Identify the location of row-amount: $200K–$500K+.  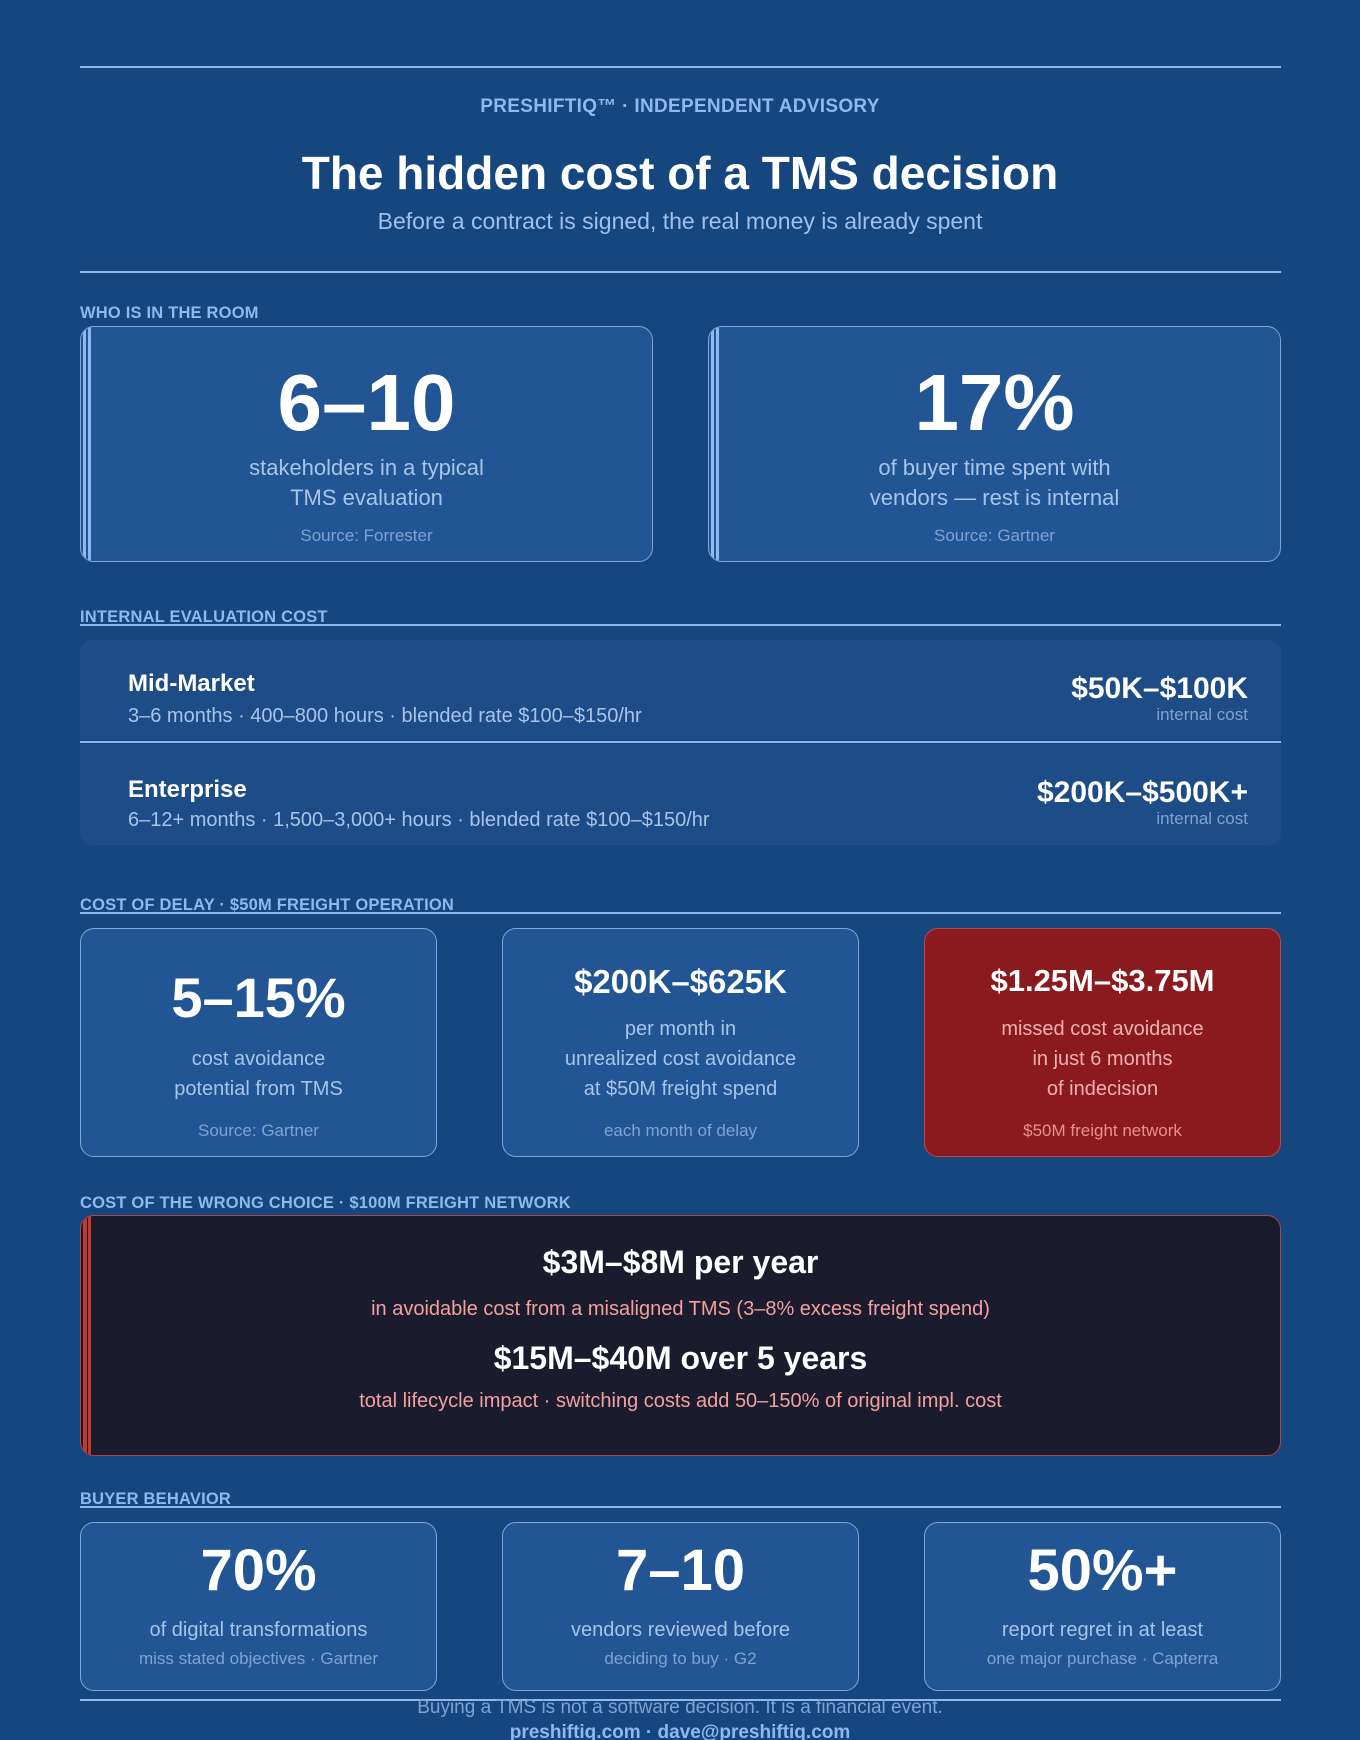
(1142, 792).